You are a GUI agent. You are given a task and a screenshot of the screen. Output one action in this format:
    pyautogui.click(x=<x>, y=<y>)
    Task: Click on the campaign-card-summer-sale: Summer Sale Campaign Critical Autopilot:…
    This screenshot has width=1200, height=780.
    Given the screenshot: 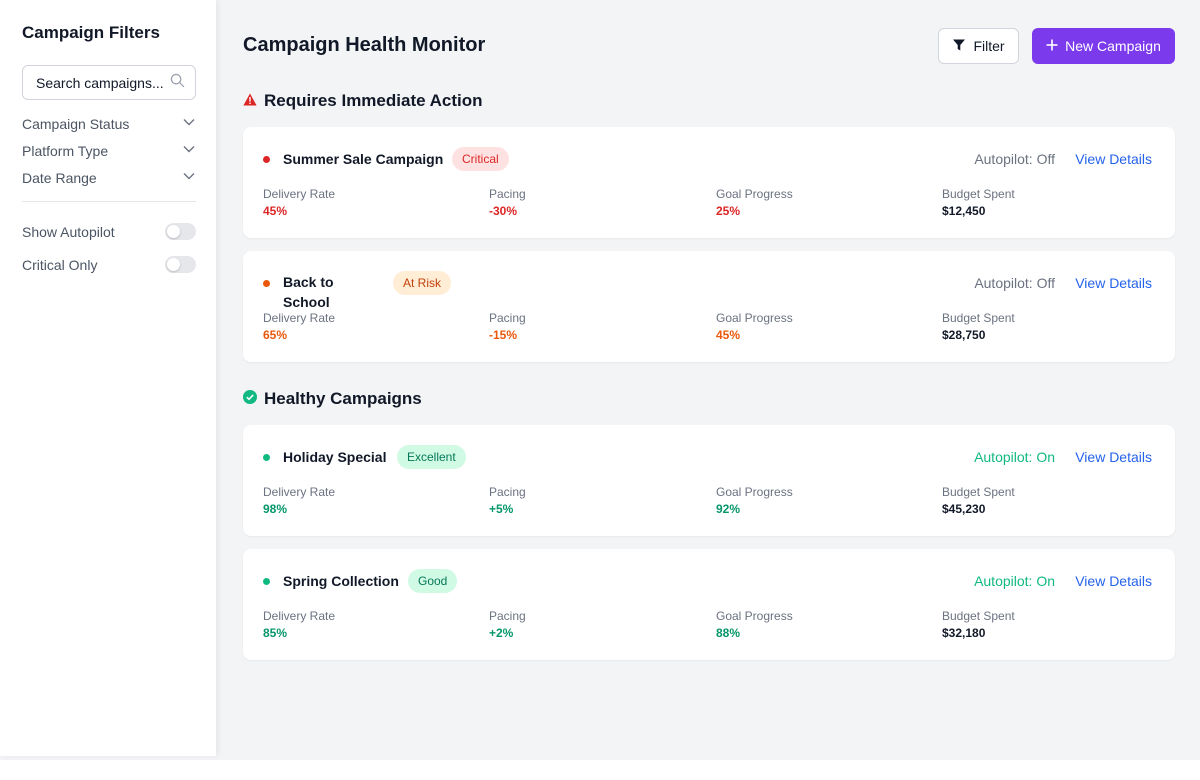 What is the action you would take?
    pyautogui.click(x=709, y=182)
    